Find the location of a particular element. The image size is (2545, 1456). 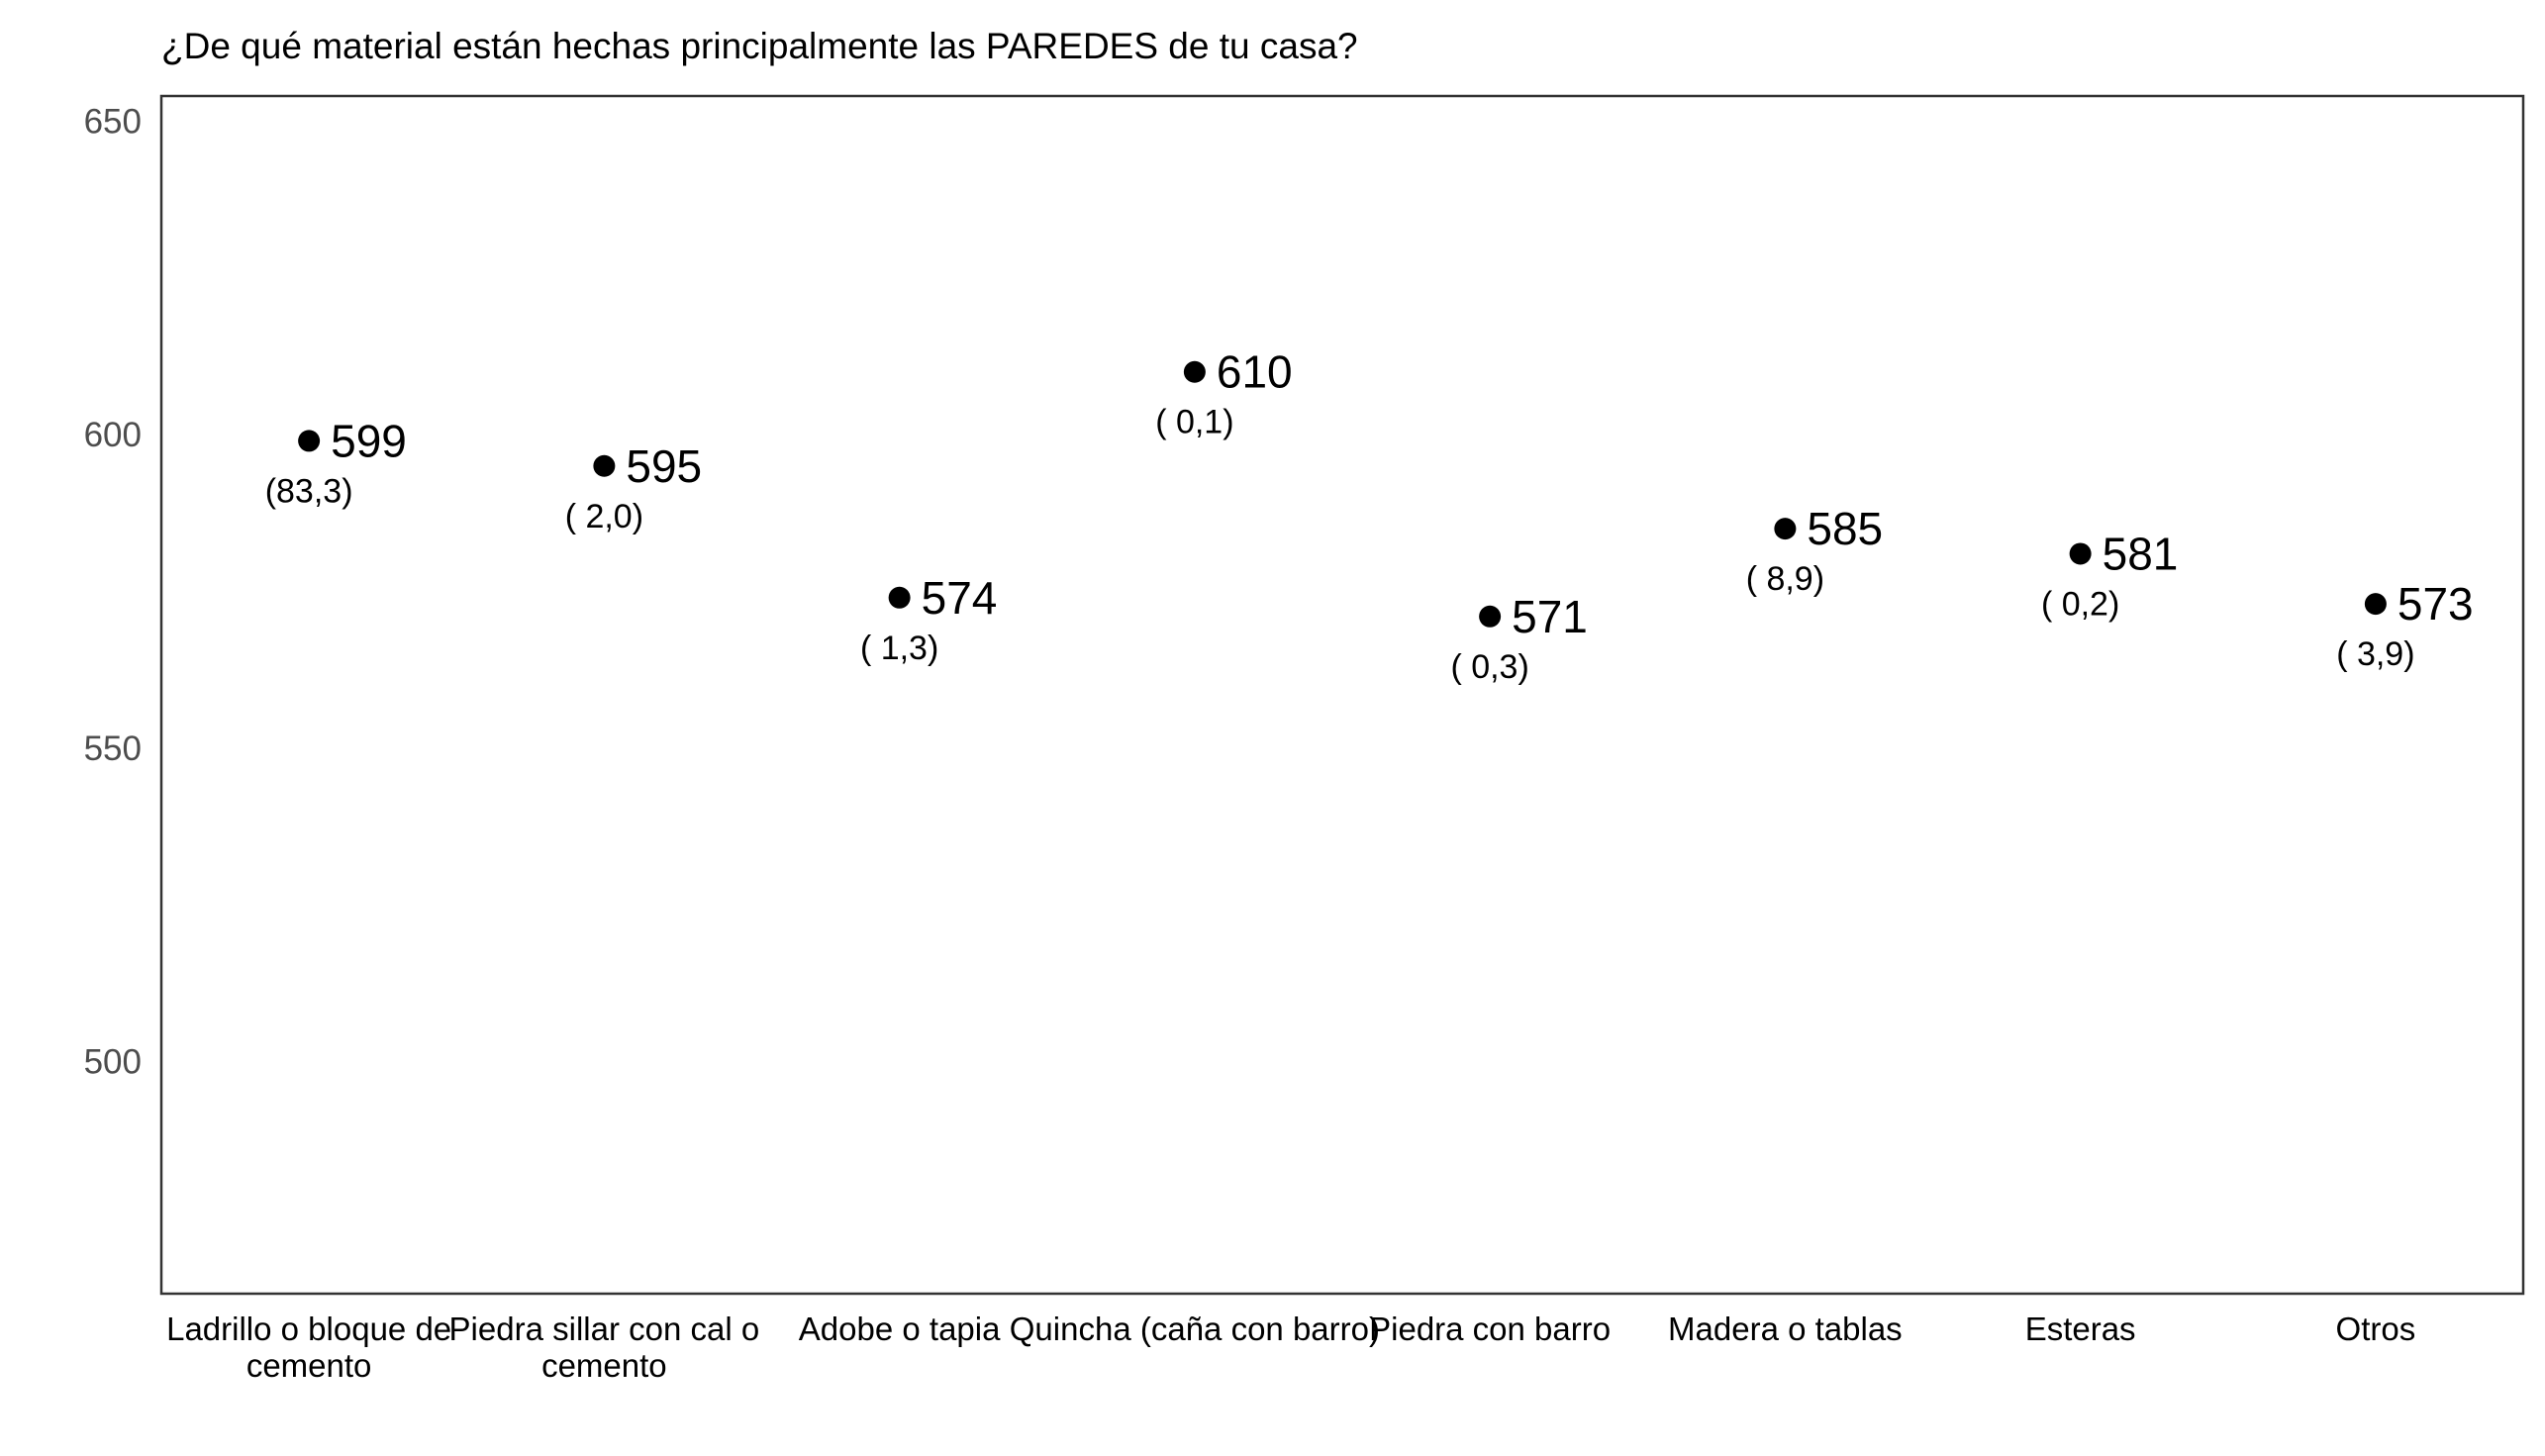

value-label: 595 is located at coordinates (664, 466).